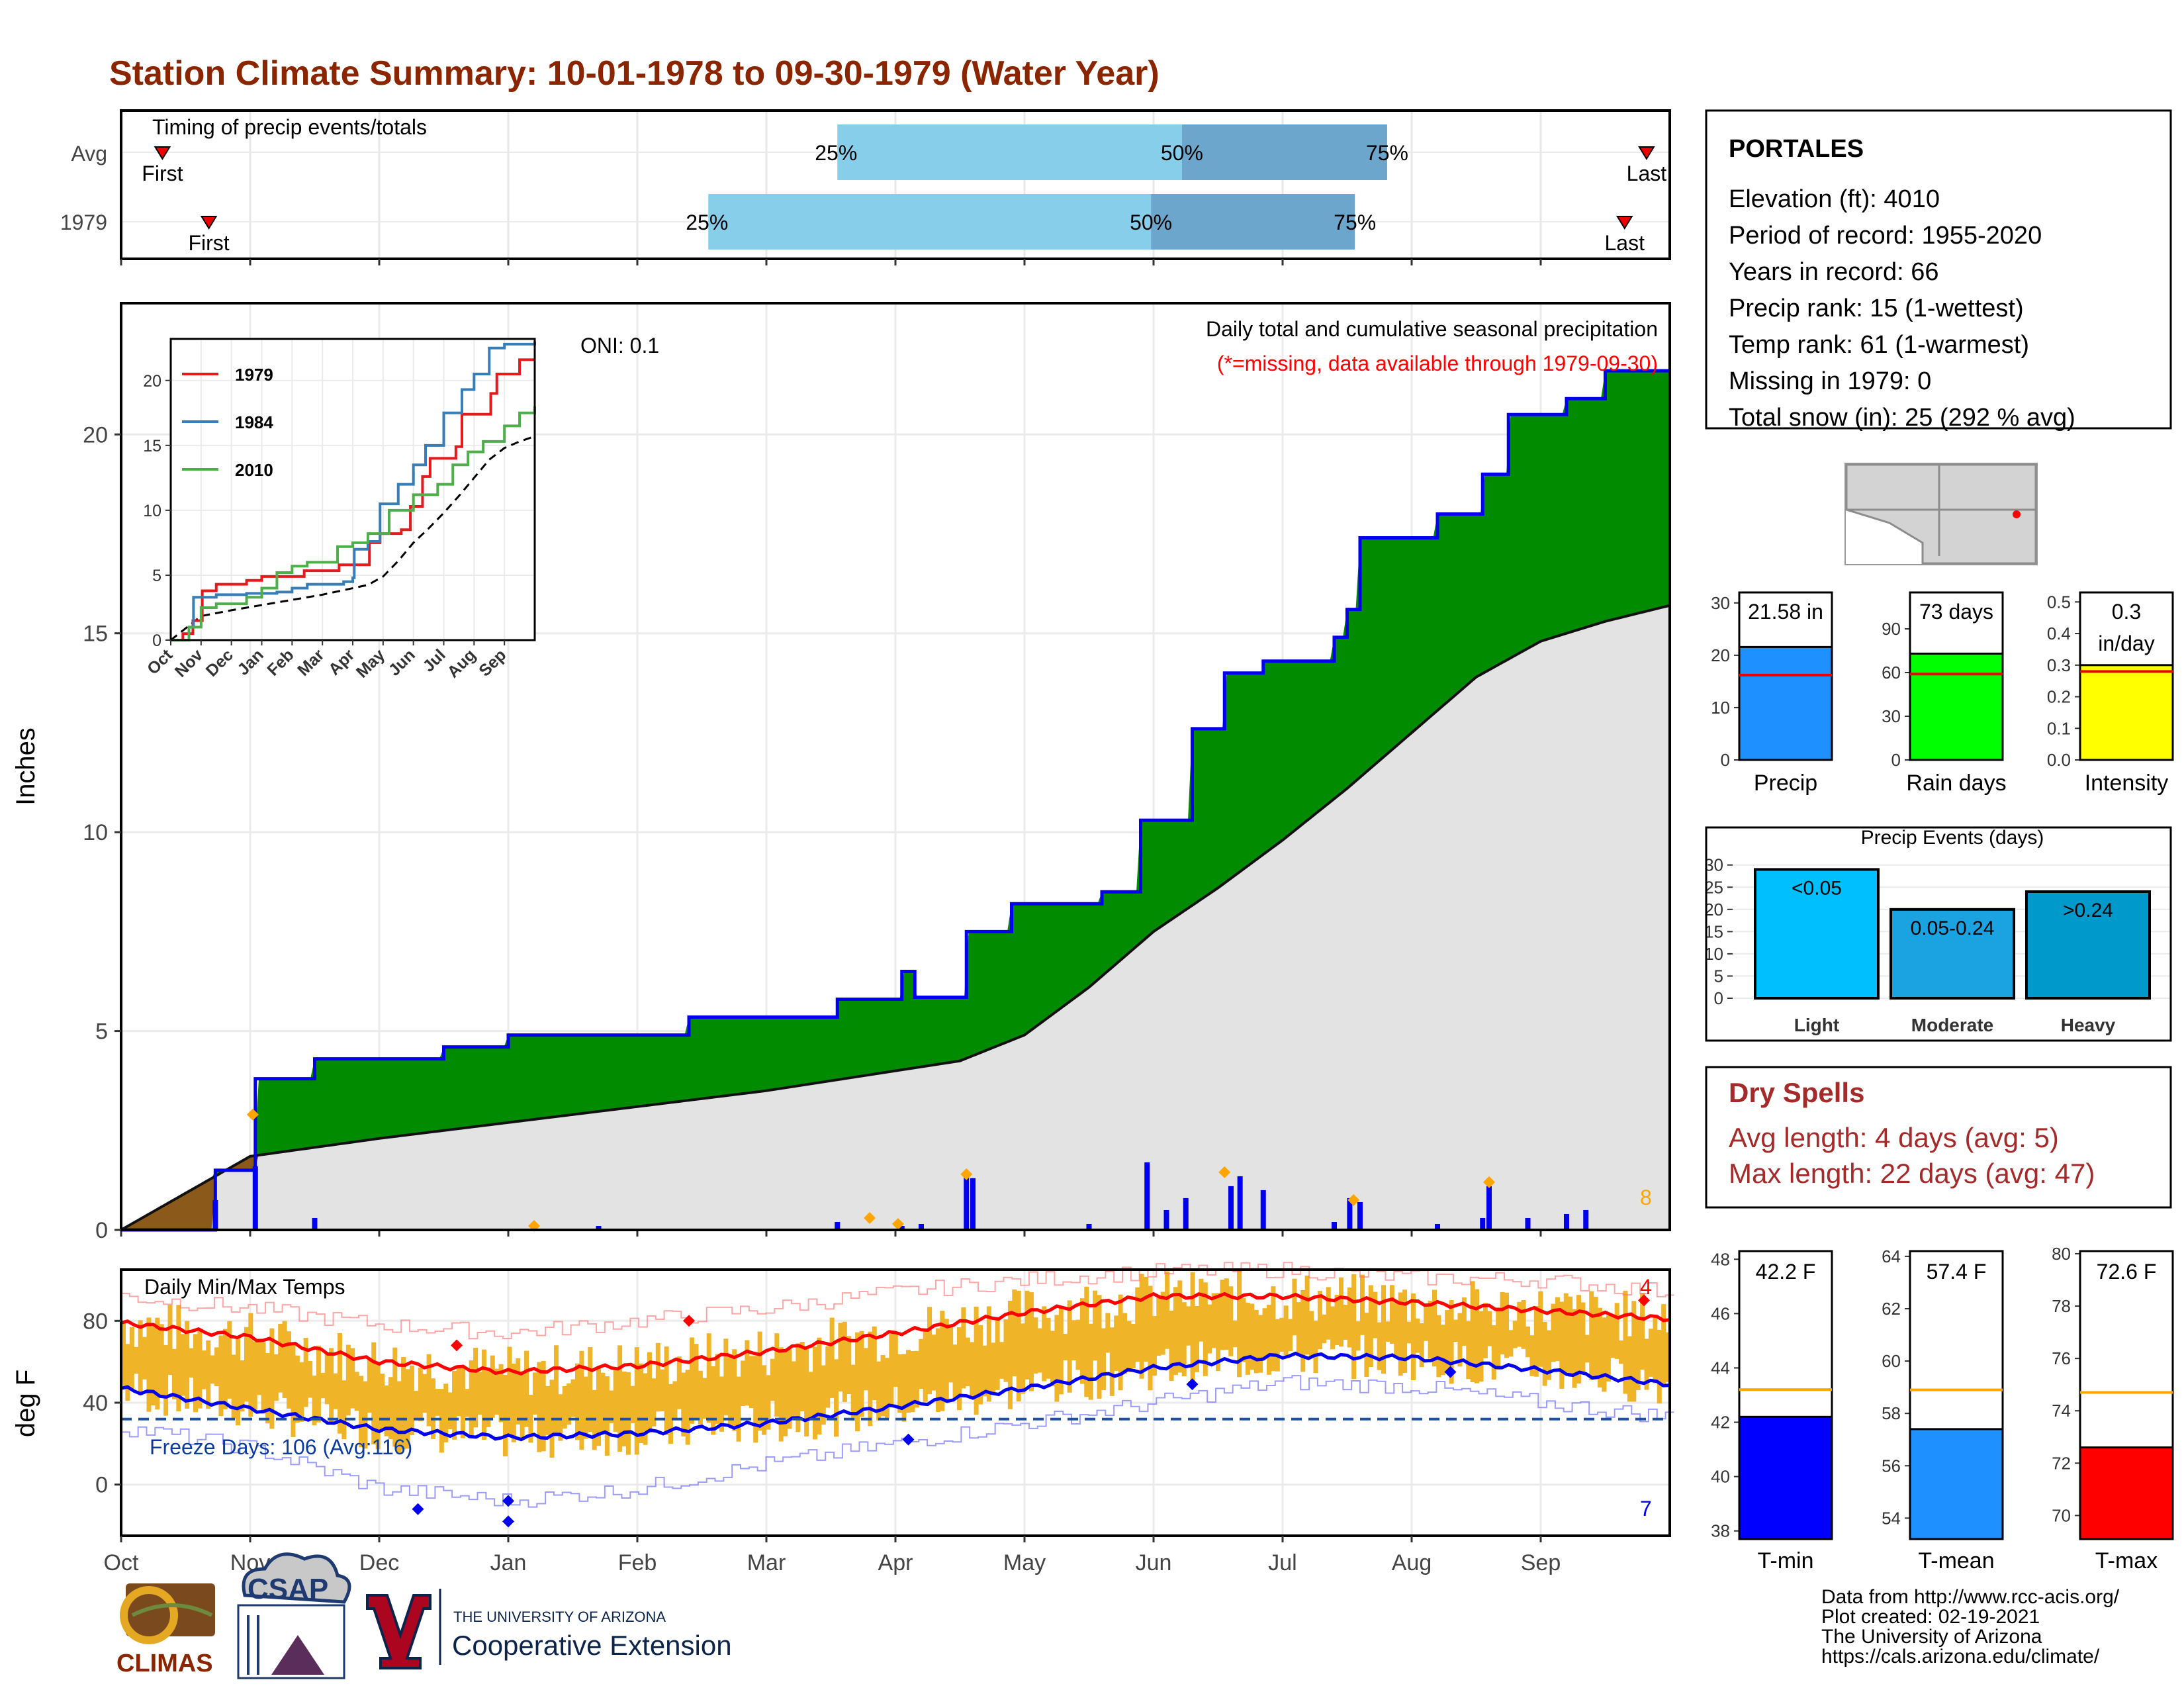  What do you see at coordinates (2061, 1463) in the screenshot?
I see `y-tick-label: 72` at bounding box center [2061, 1463].